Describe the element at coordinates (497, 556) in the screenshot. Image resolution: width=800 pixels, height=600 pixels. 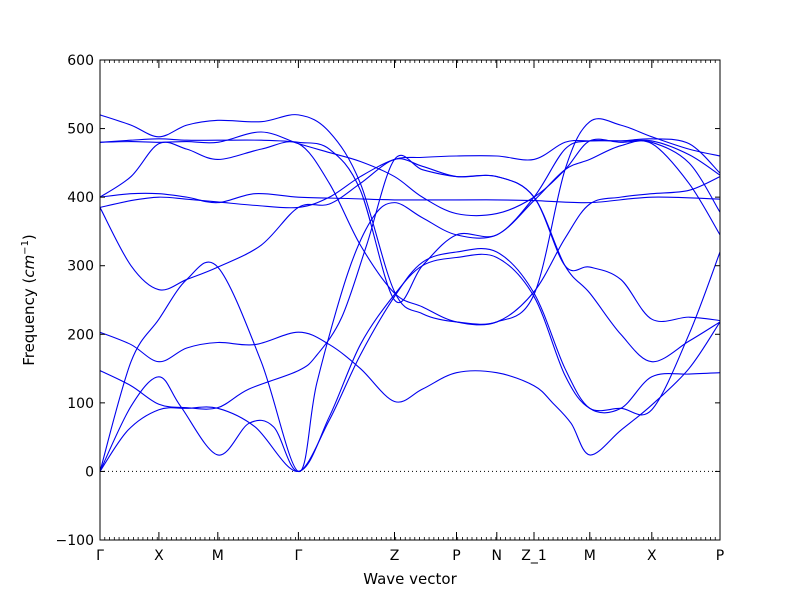
I see `x-tick-label: N` at that location.